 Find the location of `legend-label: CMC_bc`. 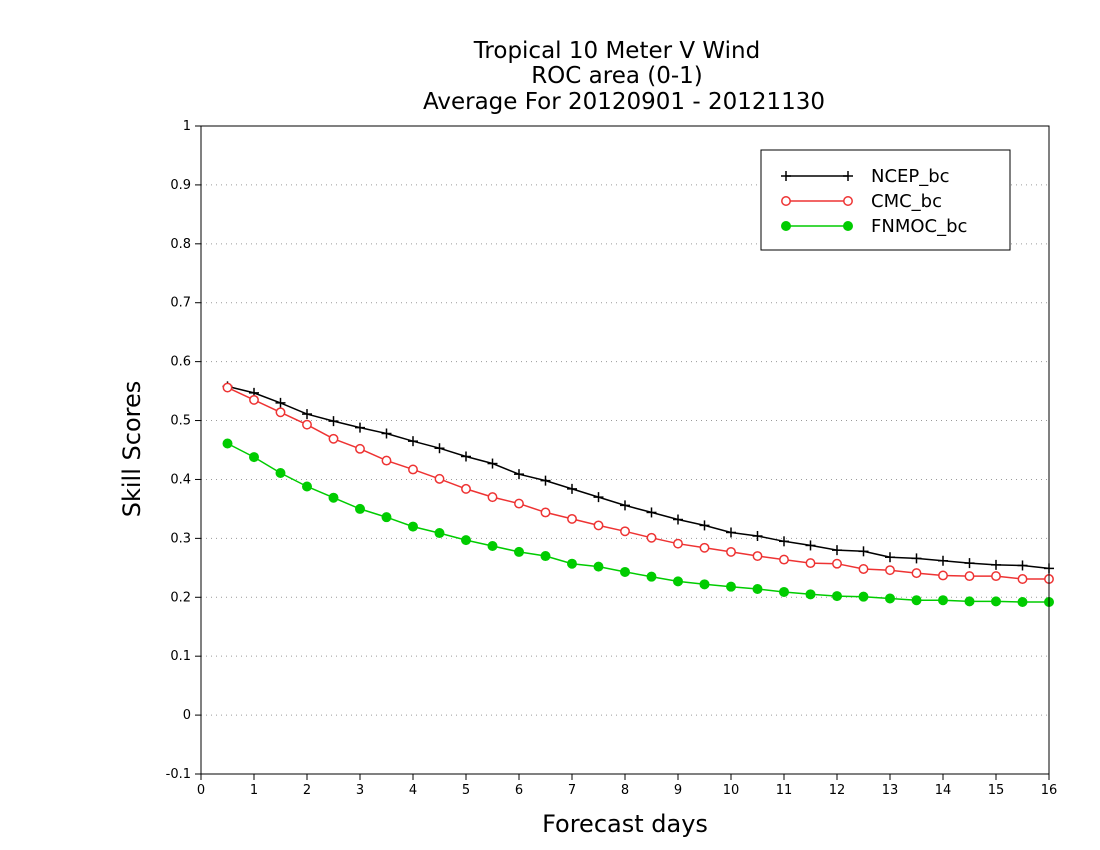

legend-label: CMC_bc is located at coordinates (906, 201).